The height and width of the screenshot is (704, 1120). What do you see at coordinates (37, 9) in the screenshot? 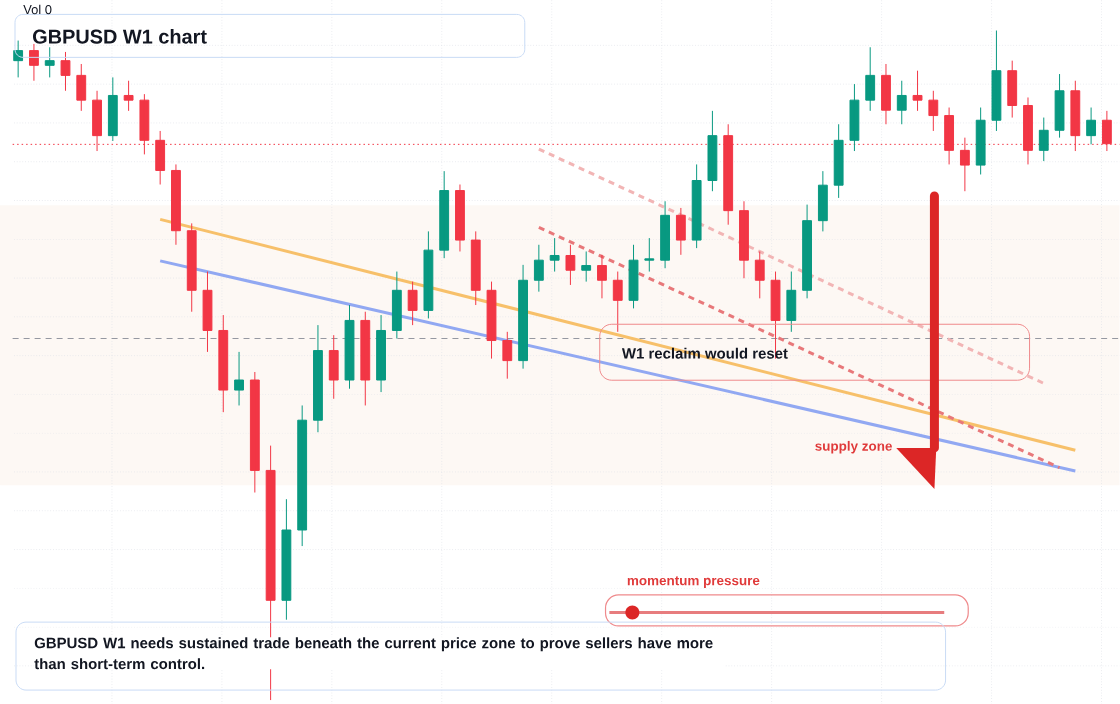
I see `text: Vol 0` at bounding box center [37, 9].